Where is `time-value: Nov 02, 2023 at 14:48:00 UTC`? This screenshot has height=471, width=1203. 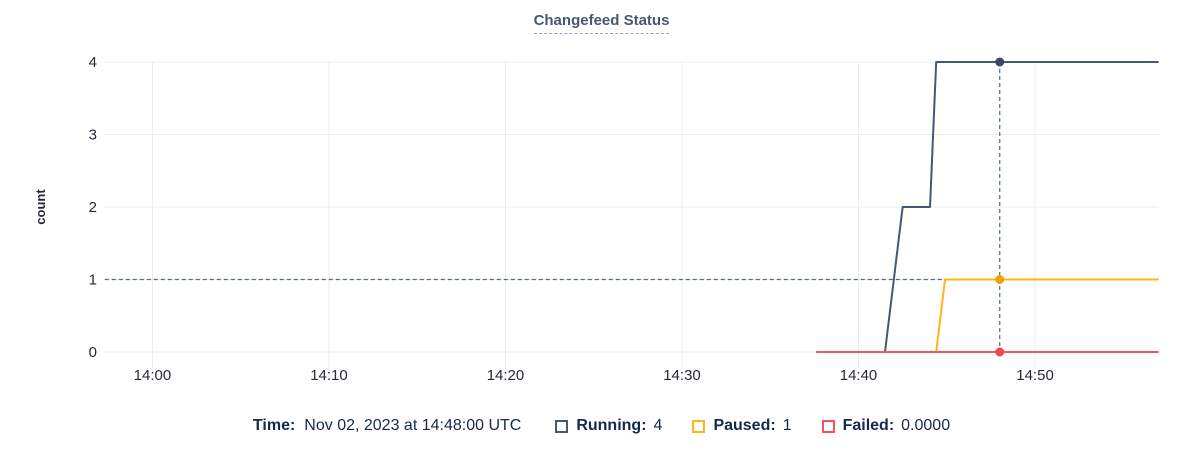 time-value: Nov 02, 2023 at 14:48:00 UTC is located at coordinates (413, 425).